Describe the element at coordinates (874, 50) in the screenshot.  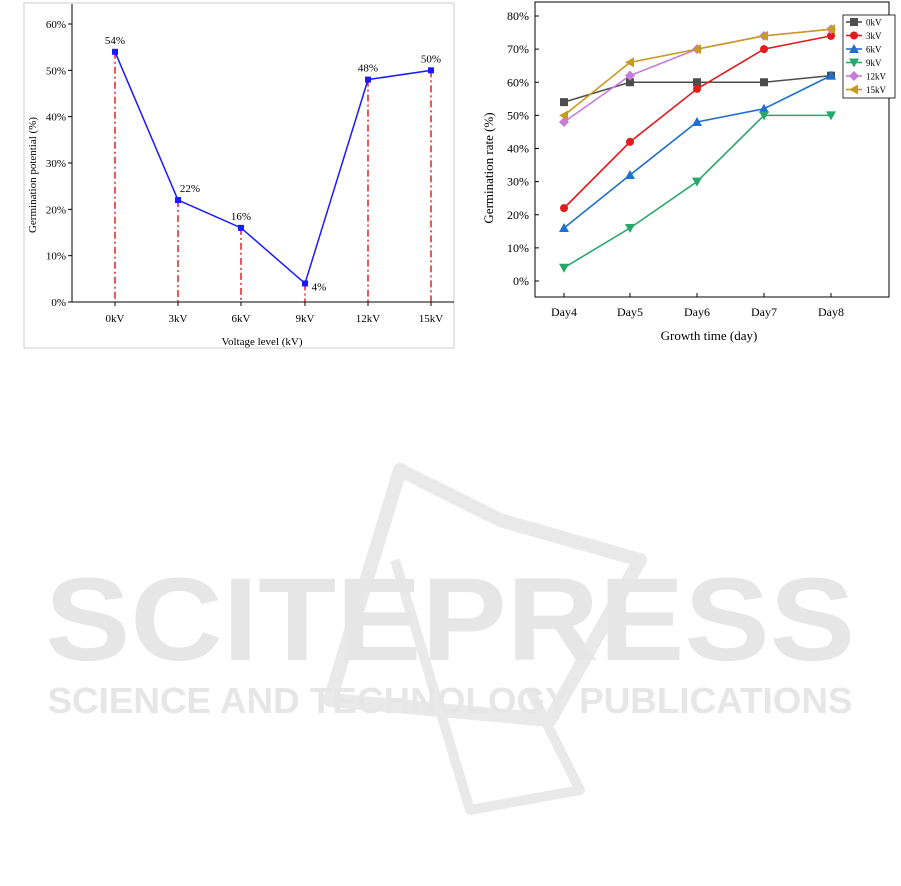
I see `legend-label: 6kV` at that location.